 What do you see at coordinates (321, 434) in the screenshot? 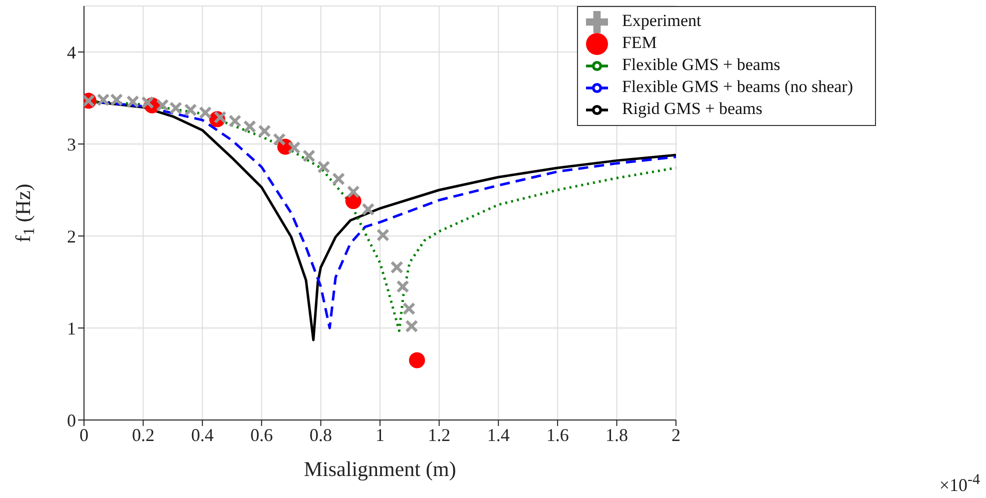
I see `x-tick-label: 0.8` at bounding box center [321, 434].